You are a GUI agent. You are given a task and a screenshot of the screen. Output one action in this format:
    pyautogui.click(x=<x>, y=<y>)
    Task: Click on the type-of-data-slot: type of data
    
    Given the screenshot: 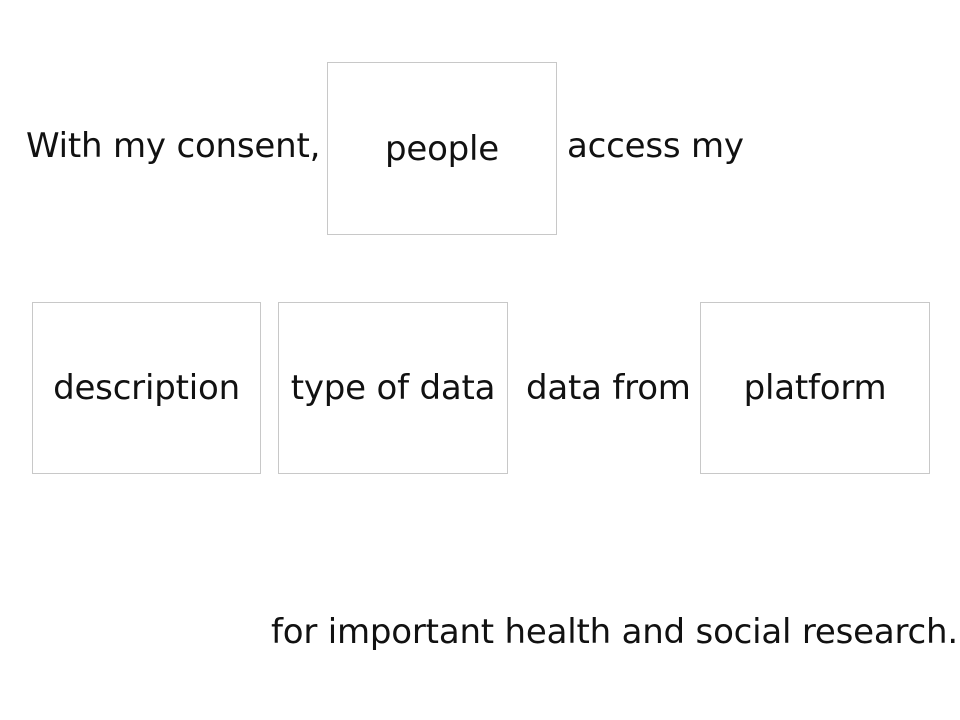 What is the action you would take?
    pyautogui.click(x=393, y=388)
    